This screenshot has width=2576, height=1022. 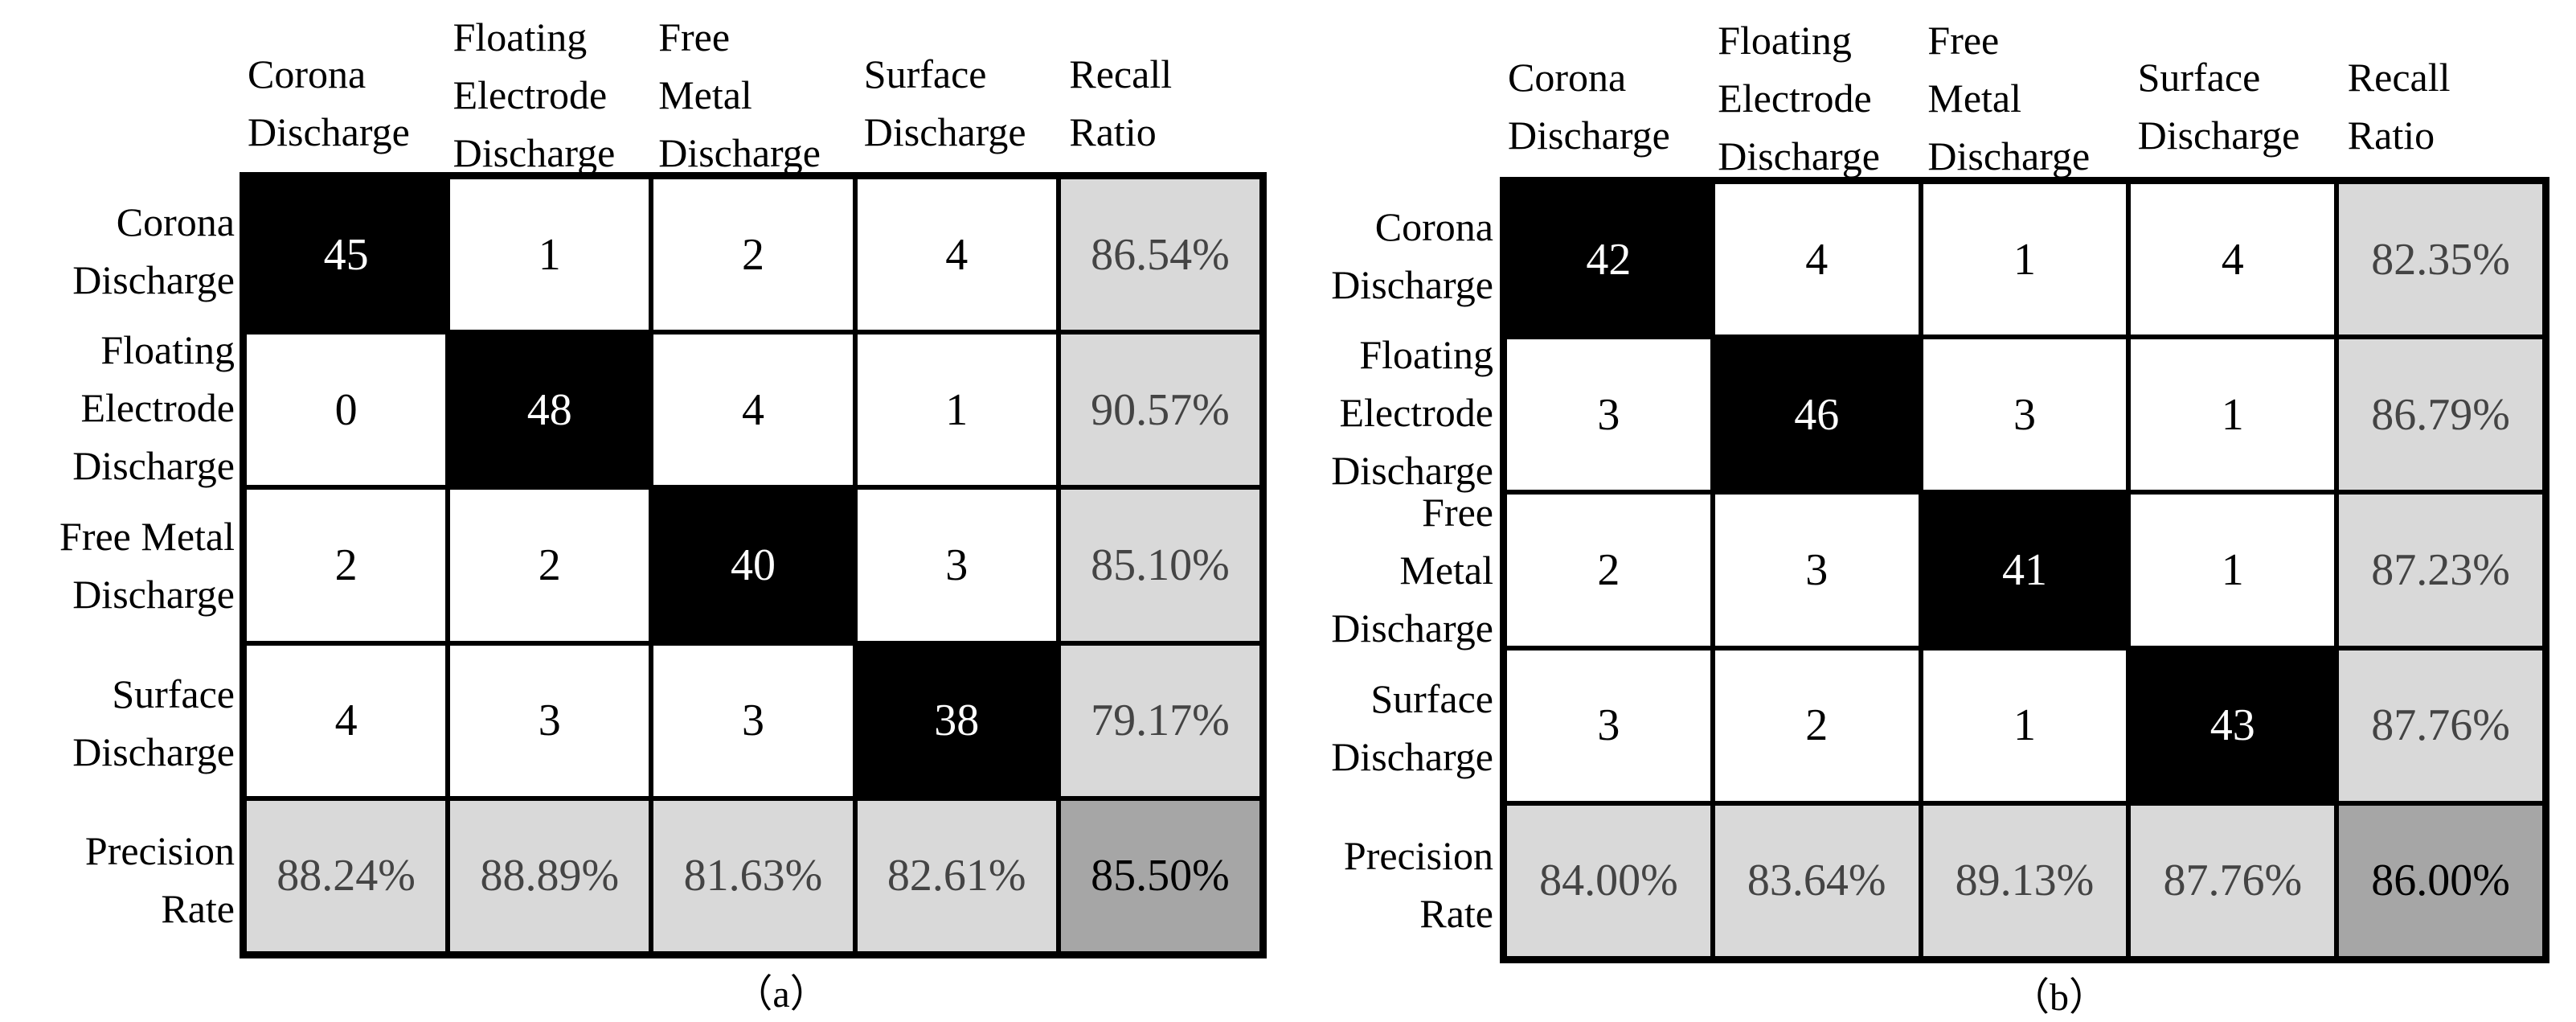 I want to click on matrix-cell: 0, so click(x=346, y=410).